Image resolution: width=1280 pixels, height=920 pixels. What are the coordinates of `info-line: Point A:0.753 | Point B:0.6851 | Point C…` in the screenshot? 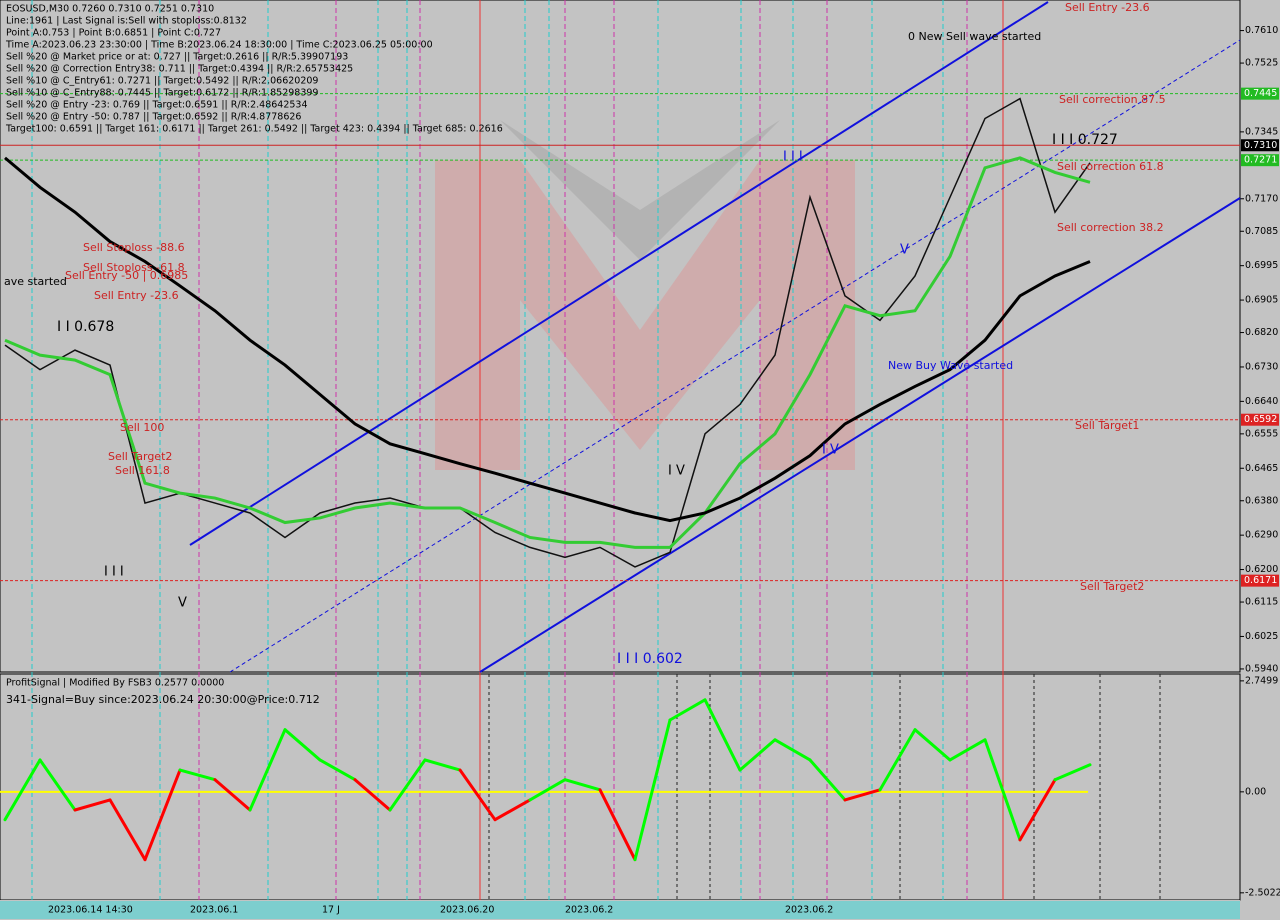 It's located at (113, 33).